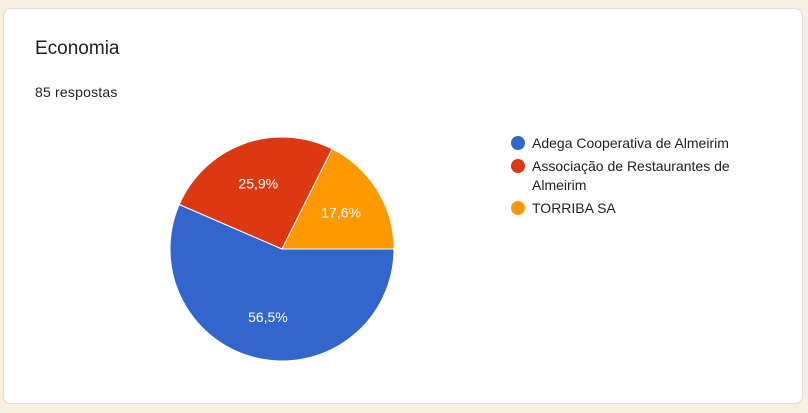  I want to click on legend-item: Associação de Restaurantes de Almeirim, so click(641, 176).